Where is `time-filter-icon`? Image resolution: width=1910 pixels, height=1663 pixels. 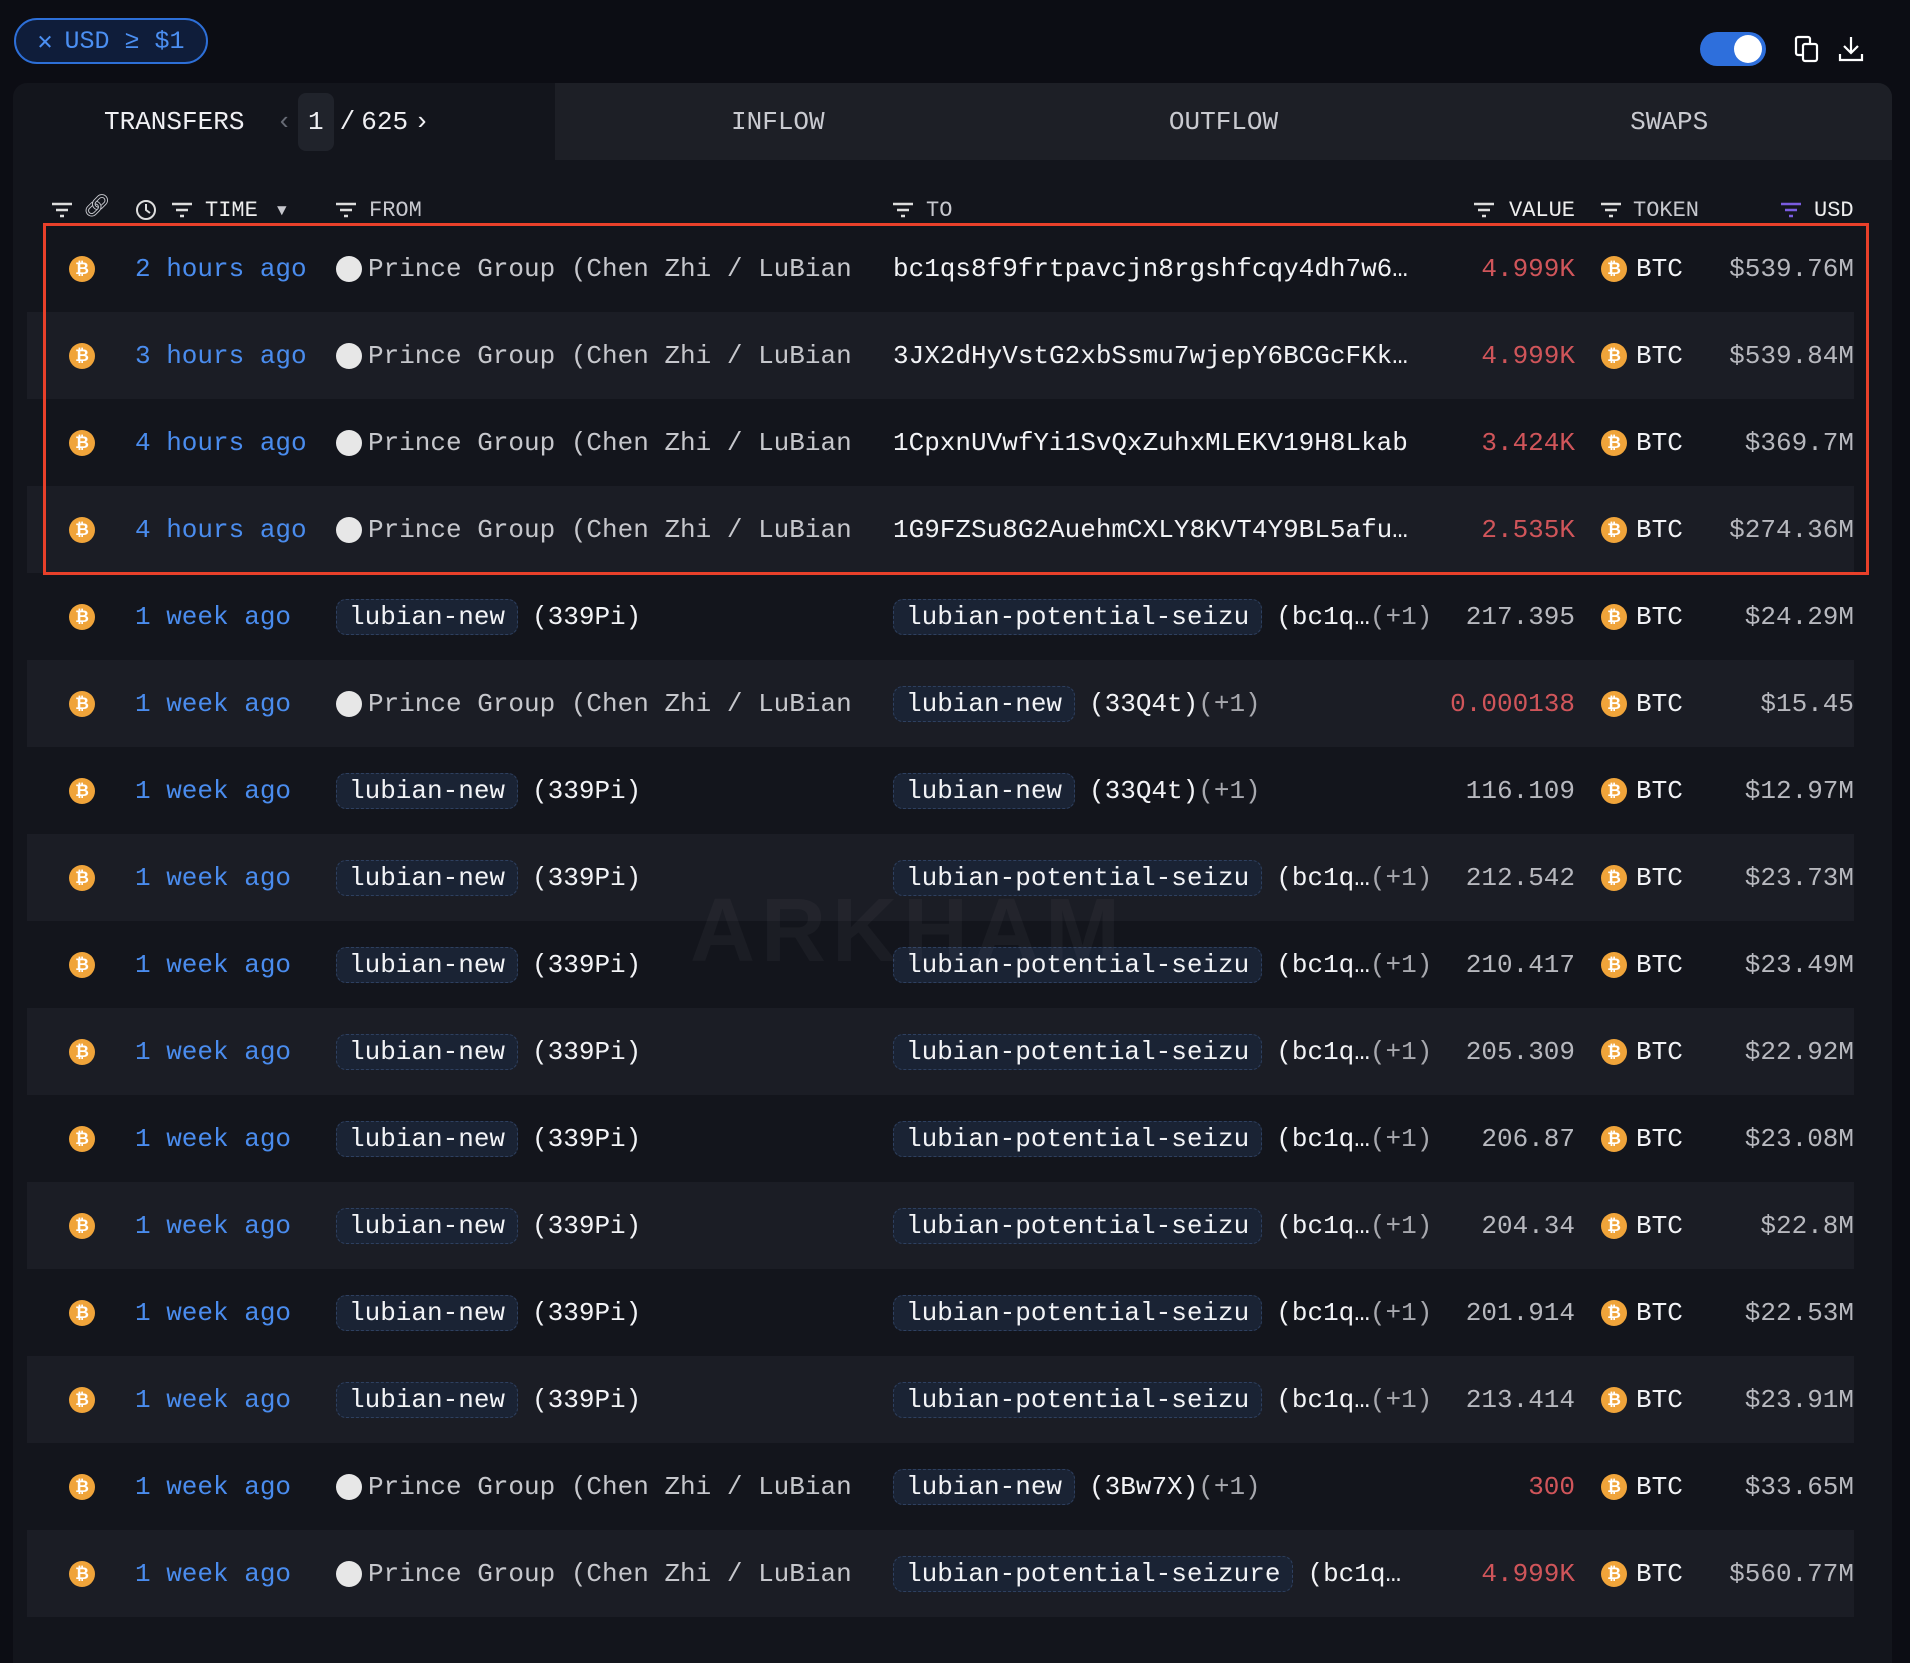 time-filter-icon is located at coordinates (182, 210).